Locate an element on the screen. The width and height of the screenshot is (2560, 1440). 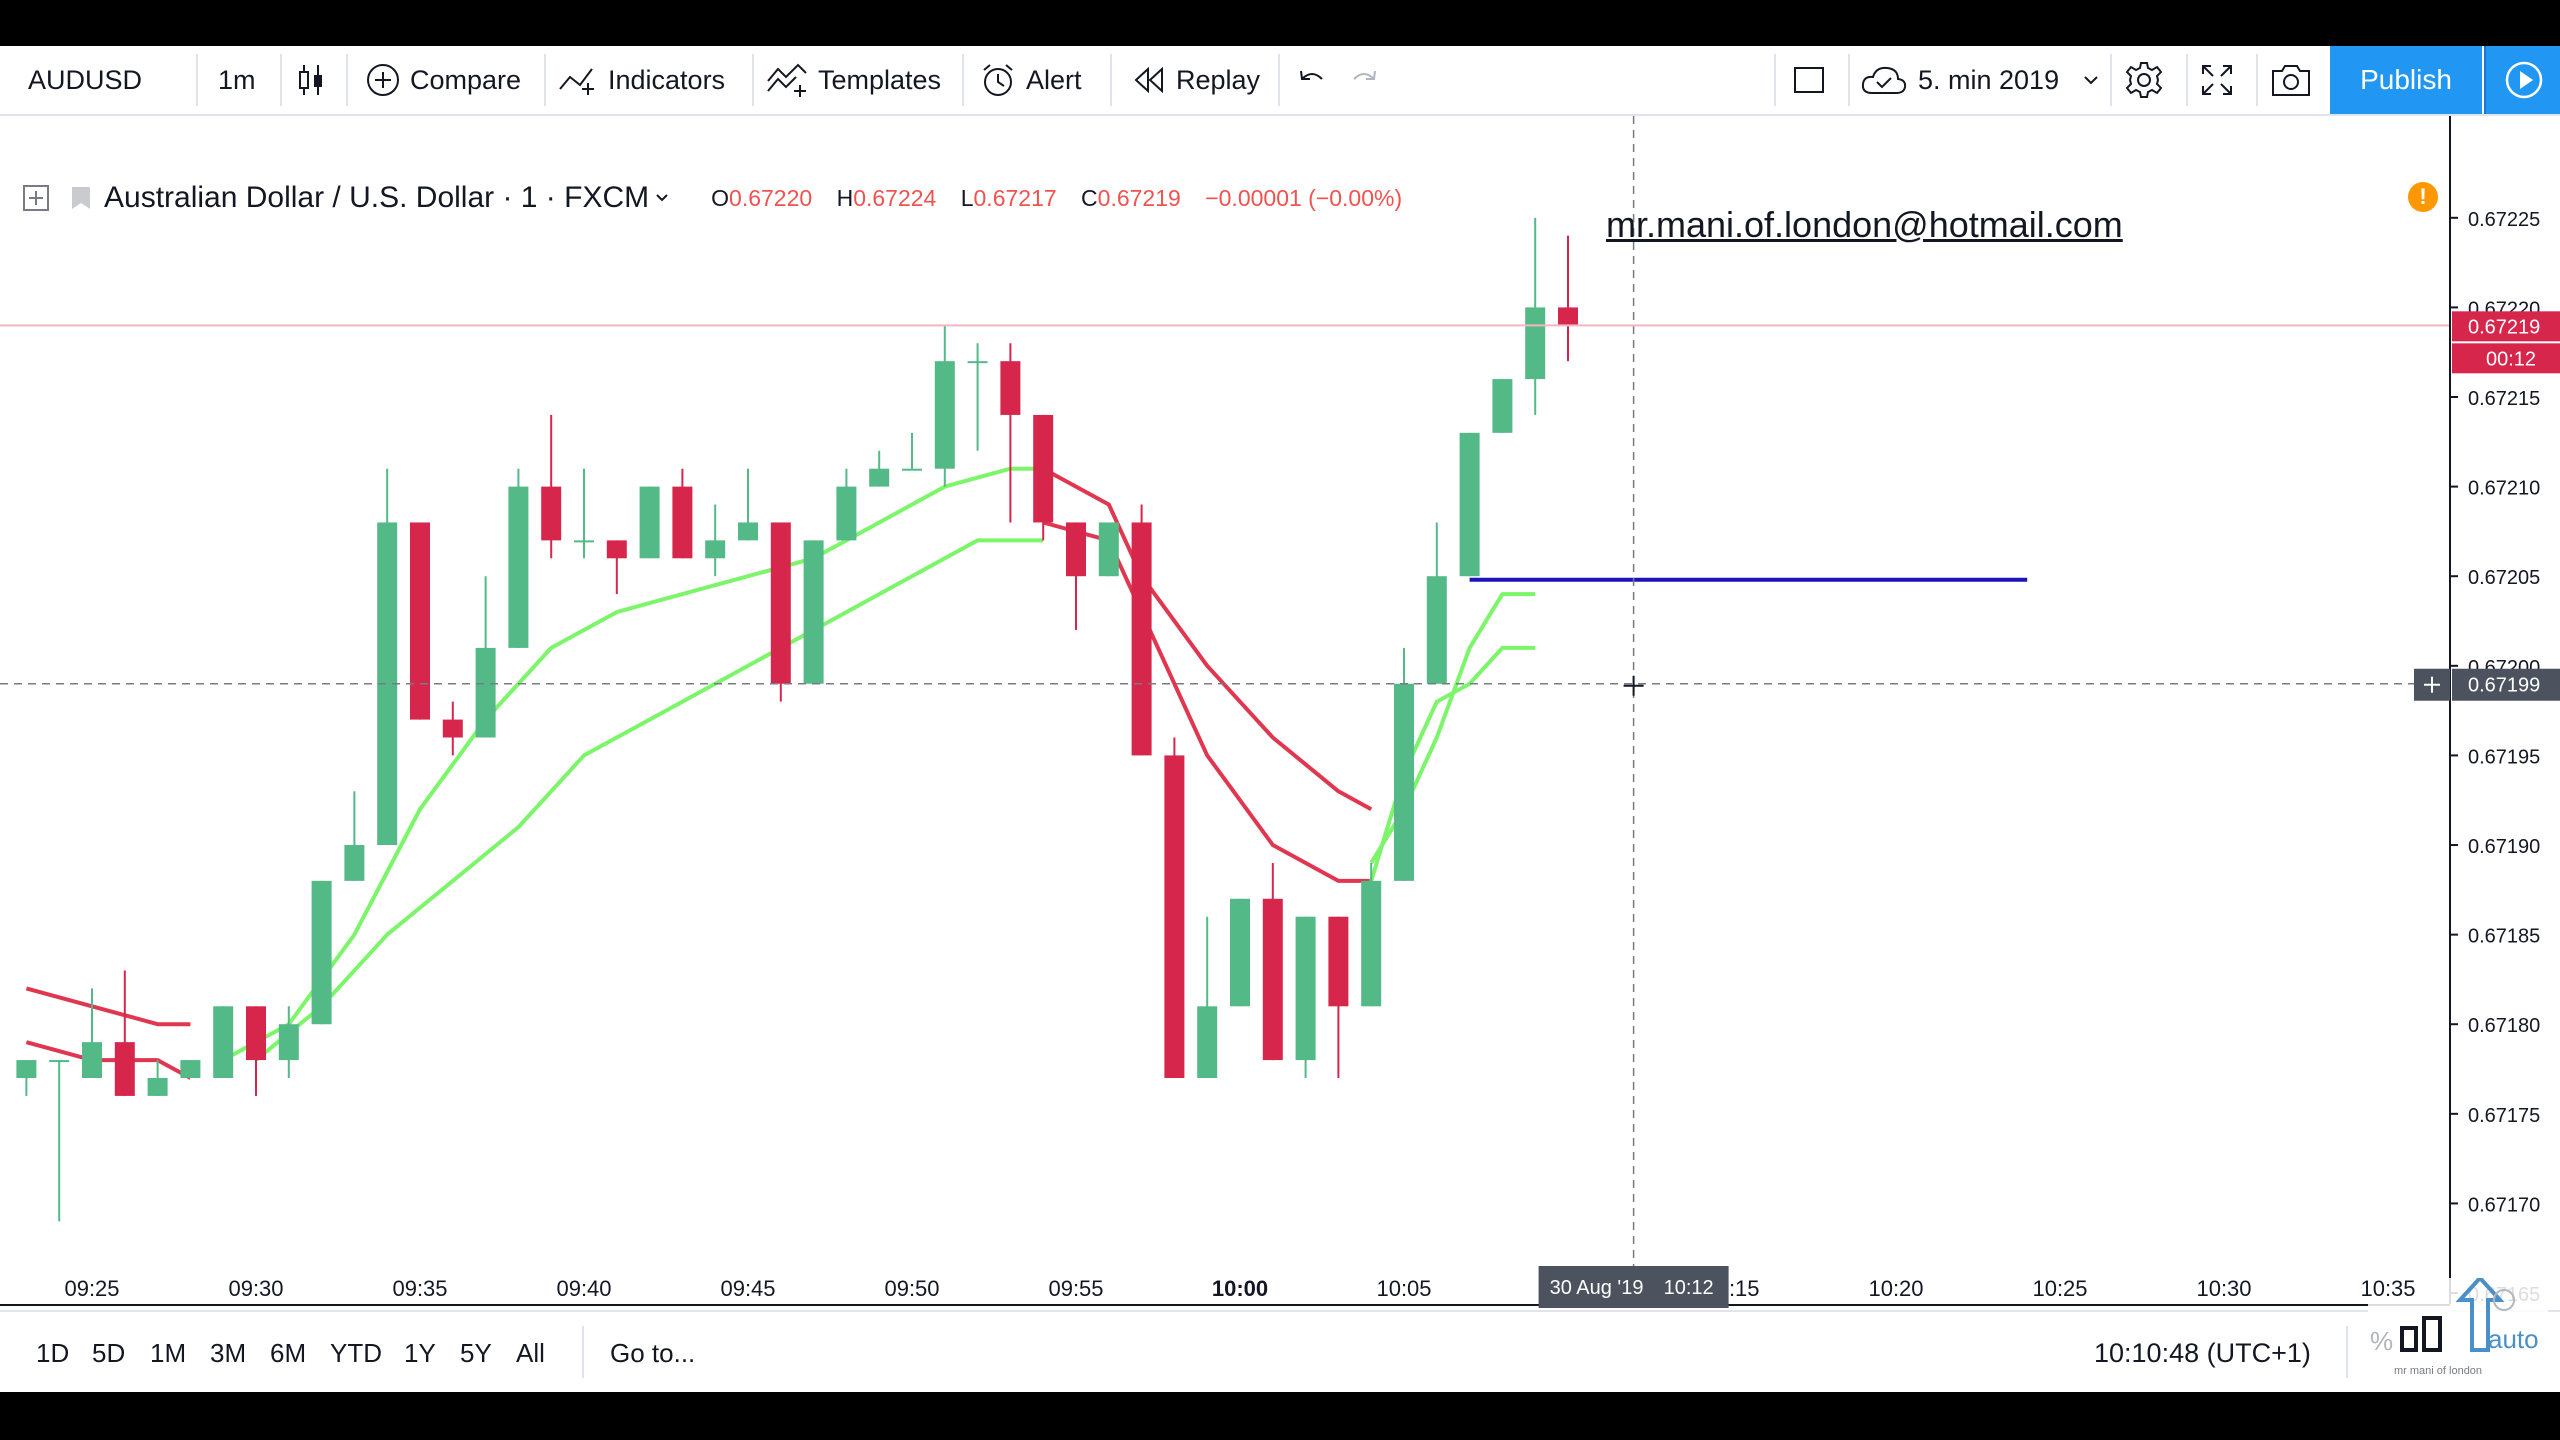
play-button is located at coordinates (2522, 80).